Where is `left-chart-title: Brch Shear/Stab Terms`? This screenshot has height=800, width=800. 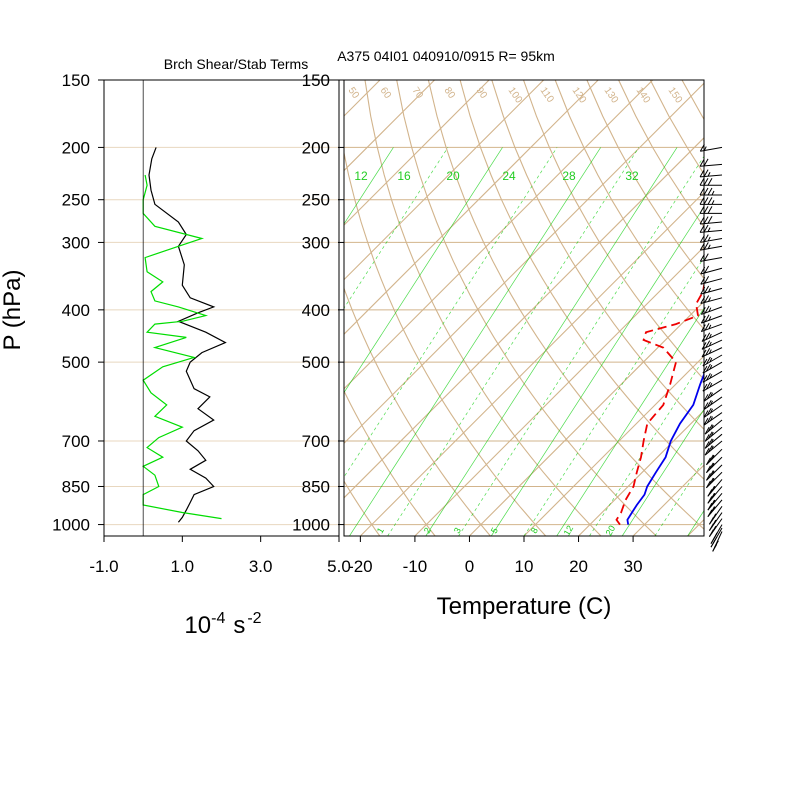 left-chart-title: Brch Shear/Stab Terms is located at coordinates (236, 64).